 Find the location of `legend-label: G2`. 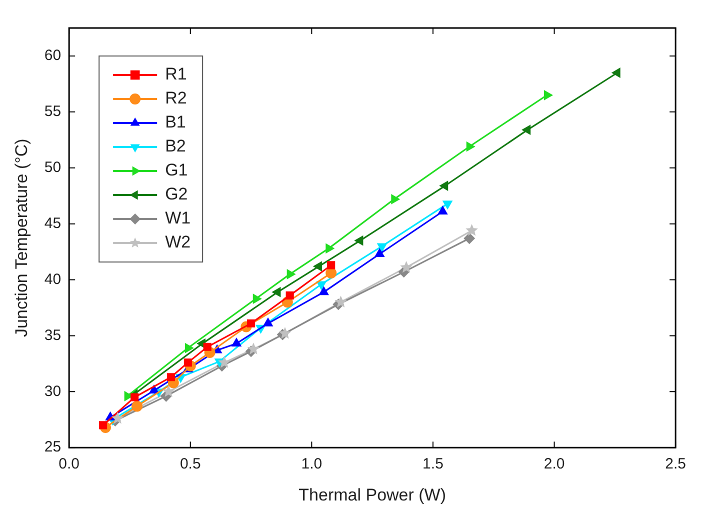

legend-label: G2 is located at coordinates (176, 194).